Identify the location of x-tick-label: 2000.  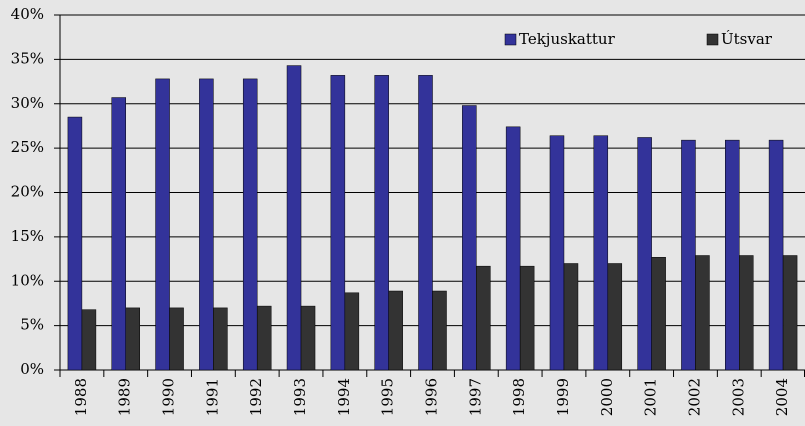
(607, 397).